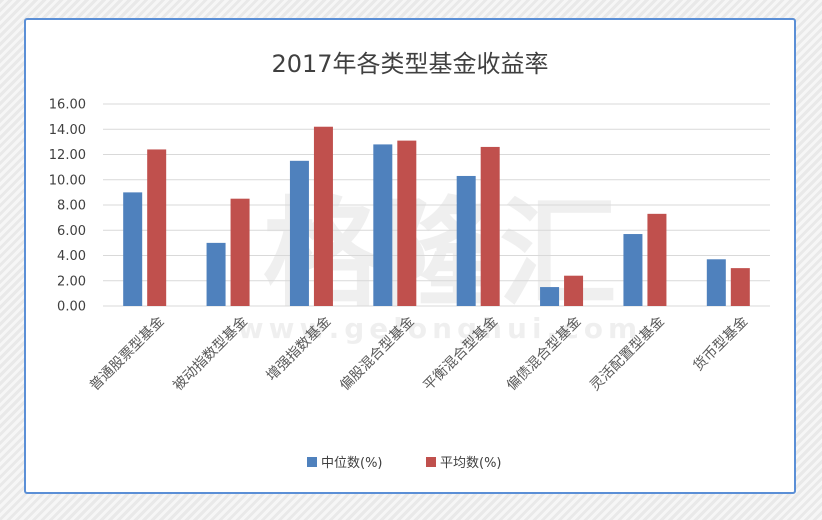 This screenshot has width=822, height=520. I want to click on x-tick-label: 货币型基金, so click(721, 344).